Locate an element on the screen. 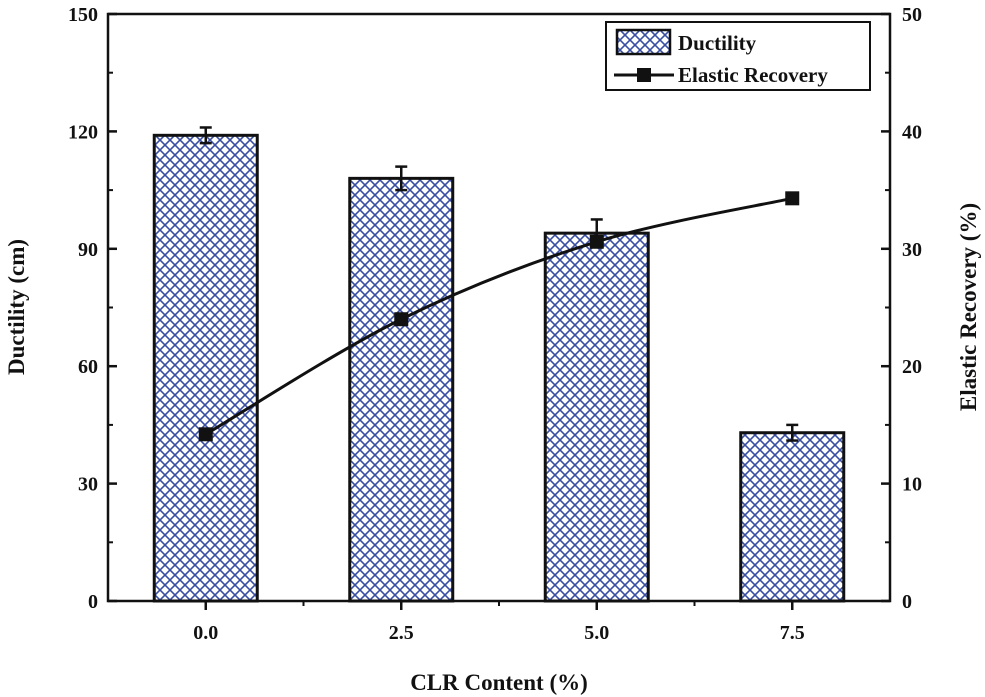 The height and width of the screenshot is (697, 985). y-right-tick-label: 50 is located at coordinates (912, 15).